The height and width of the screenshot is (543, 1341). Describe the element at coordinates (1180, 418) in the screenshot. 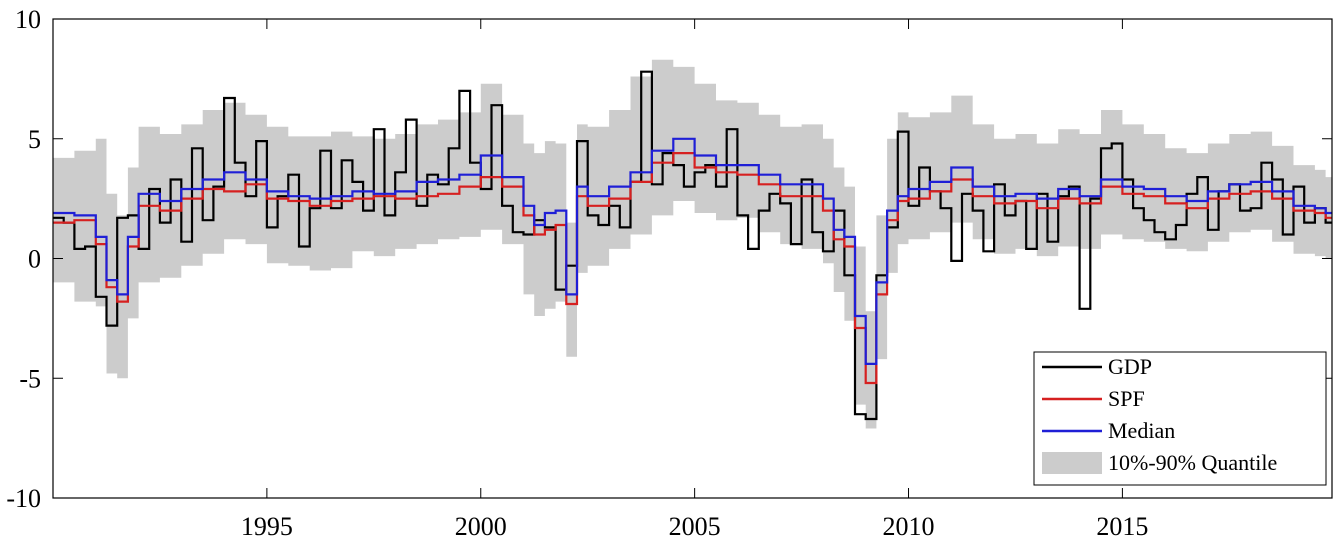

I see `legend: GDP SPF Median 10%-90% Quantile` at that location.